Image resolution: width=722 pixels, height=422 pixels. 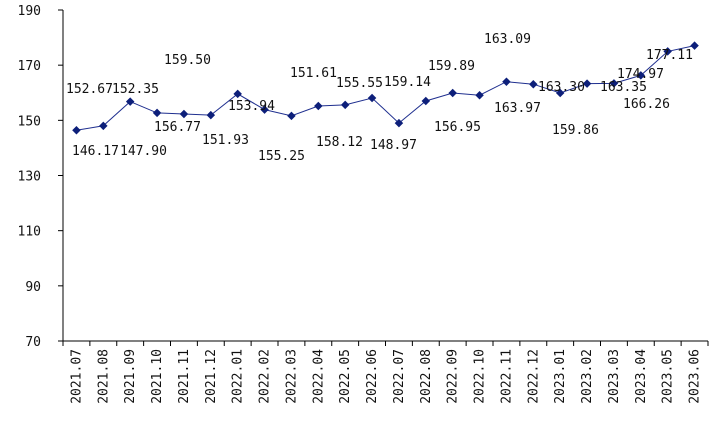 What do you see at coordinates (313, 73) in the screenshot?
I see `data-label: 151.61` at bounding box center [313, 73].